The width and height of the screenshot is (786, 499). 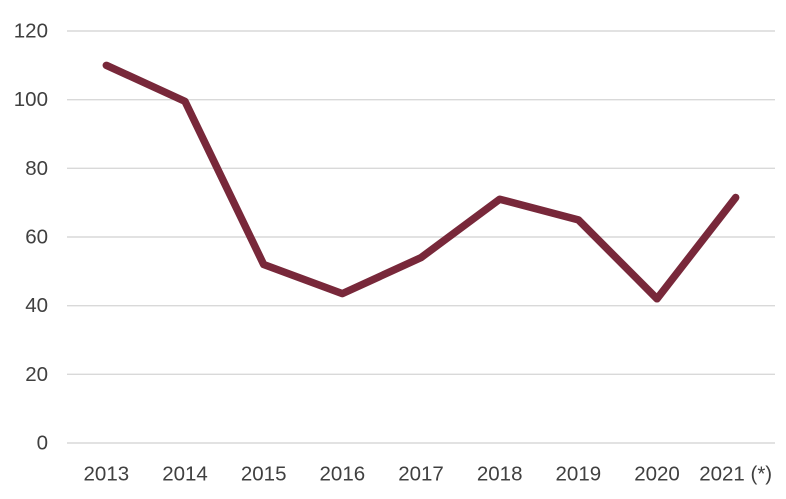 I want to click on x-axis-tick-label: 2019, so click(x=579, y=474).